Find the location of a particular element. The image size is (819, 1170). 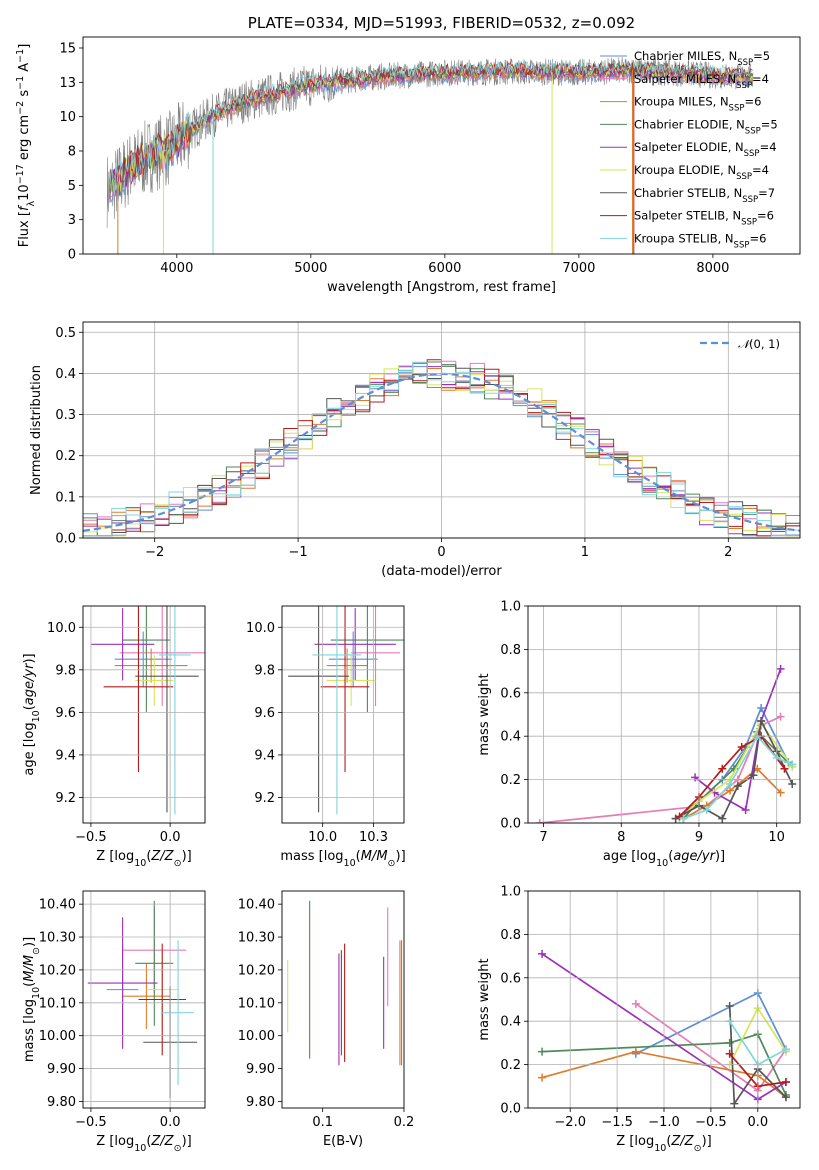

x-tick-label: −1 is located at coordinates (298, 552).